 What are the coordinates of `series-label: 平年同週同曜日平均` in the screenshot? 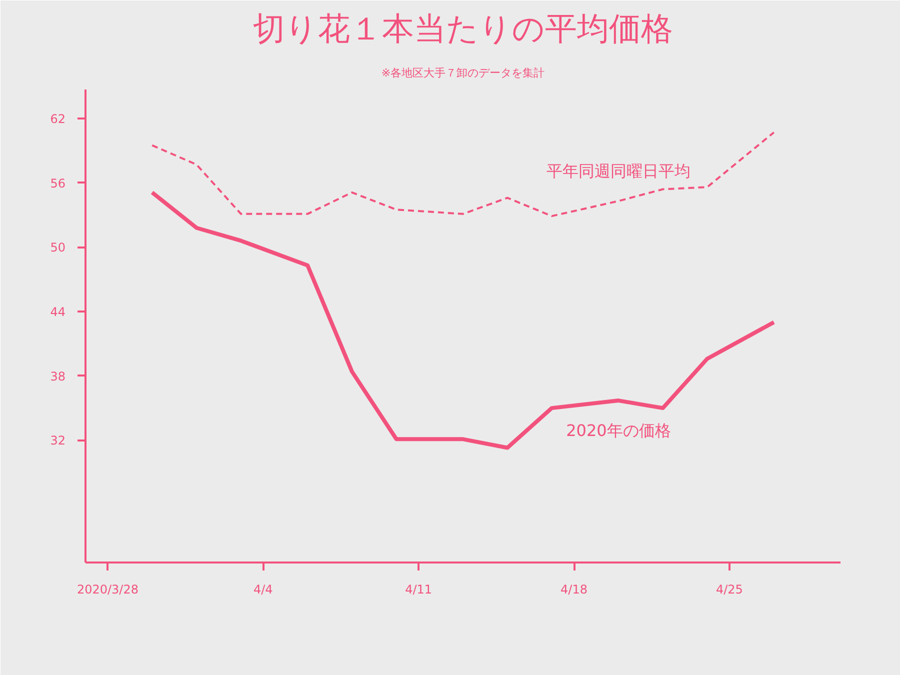 It's located at (618, 171).